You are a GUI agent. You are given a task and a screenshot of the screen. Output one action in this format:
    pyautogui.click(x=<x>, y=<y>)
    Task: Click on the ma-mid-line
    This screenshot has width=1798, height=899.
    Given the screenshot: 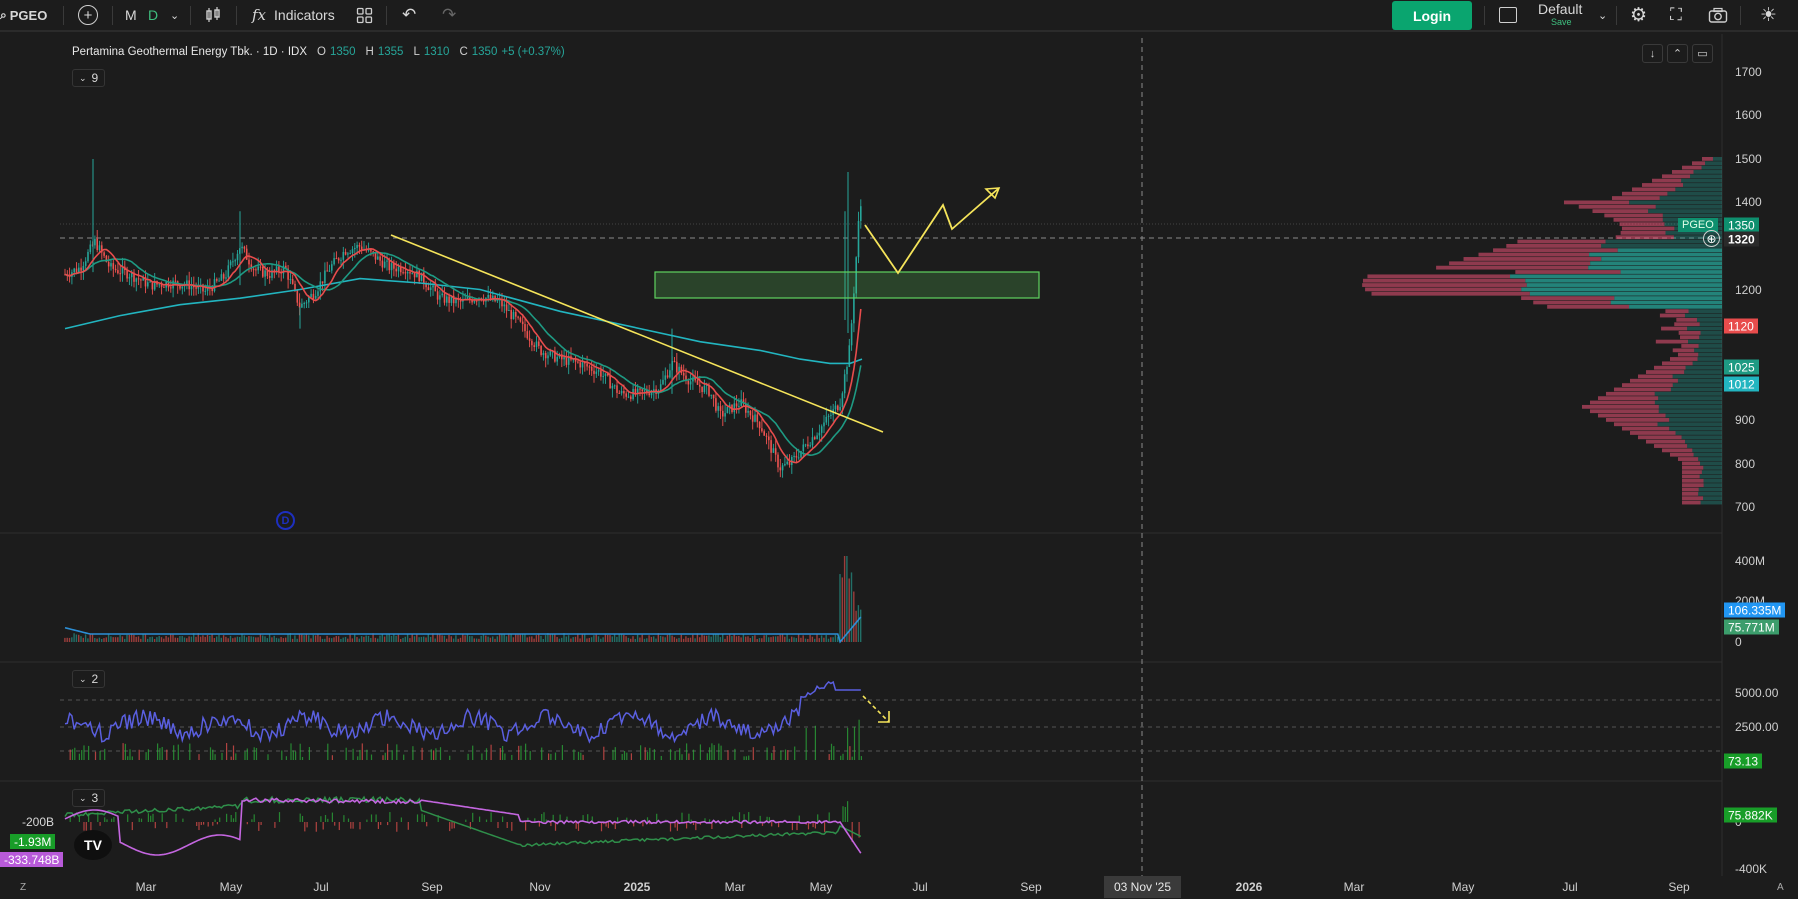 What is the action you would take?
    pyautogui.click(x=463, y=354)
    